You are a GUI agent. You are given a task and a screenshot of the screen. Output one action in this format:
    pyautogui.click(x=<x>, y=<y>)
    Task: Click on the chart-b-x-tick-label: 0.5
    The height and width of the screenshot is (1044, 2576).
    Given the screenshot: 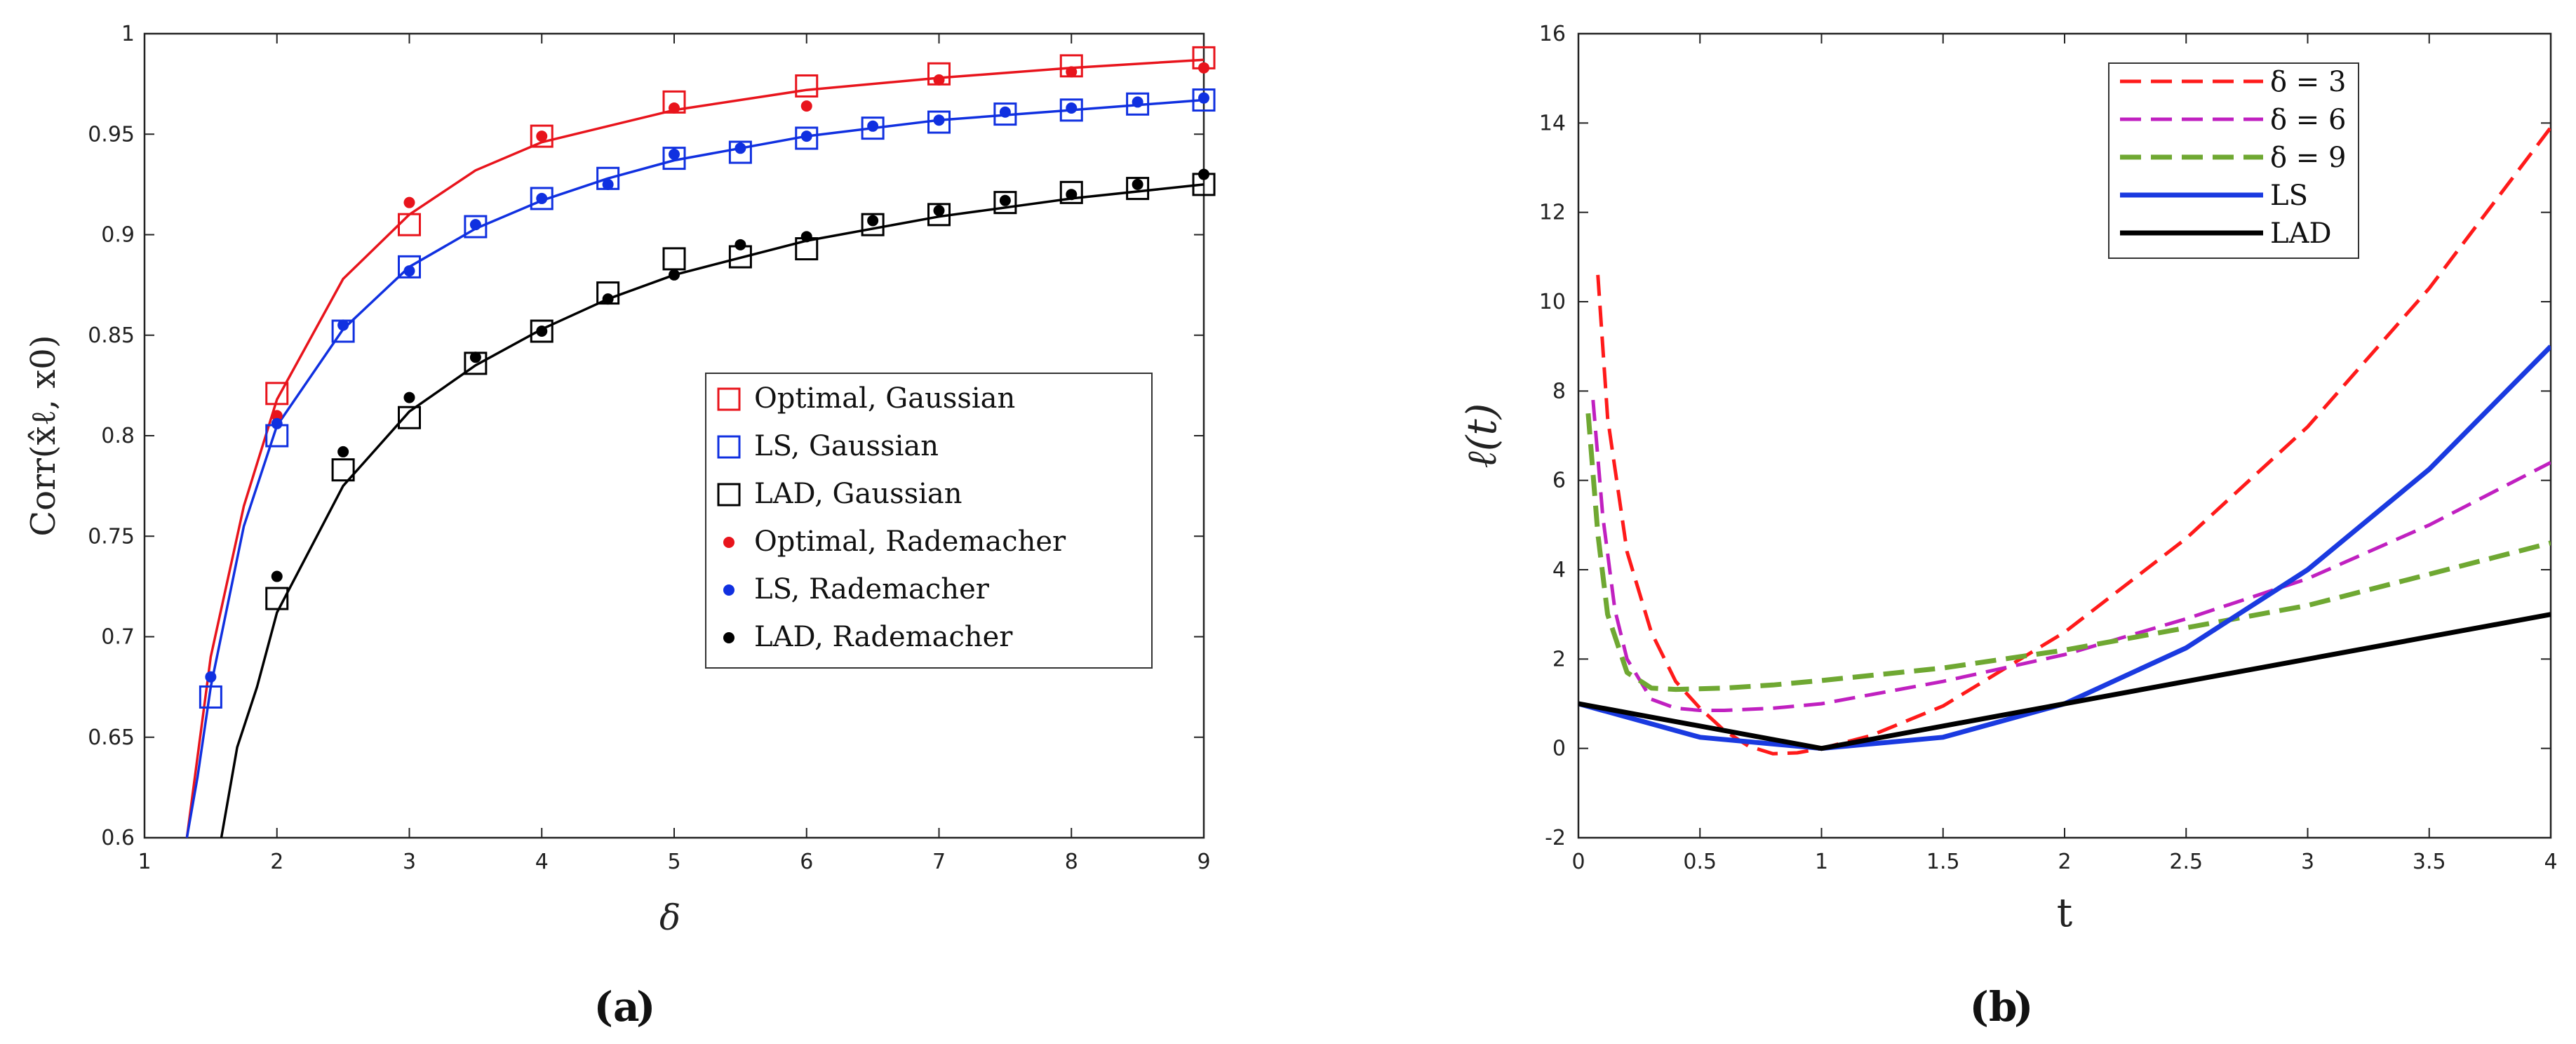 What is the action you would take?
    pyautogui.click(x=1700, y=862)
    